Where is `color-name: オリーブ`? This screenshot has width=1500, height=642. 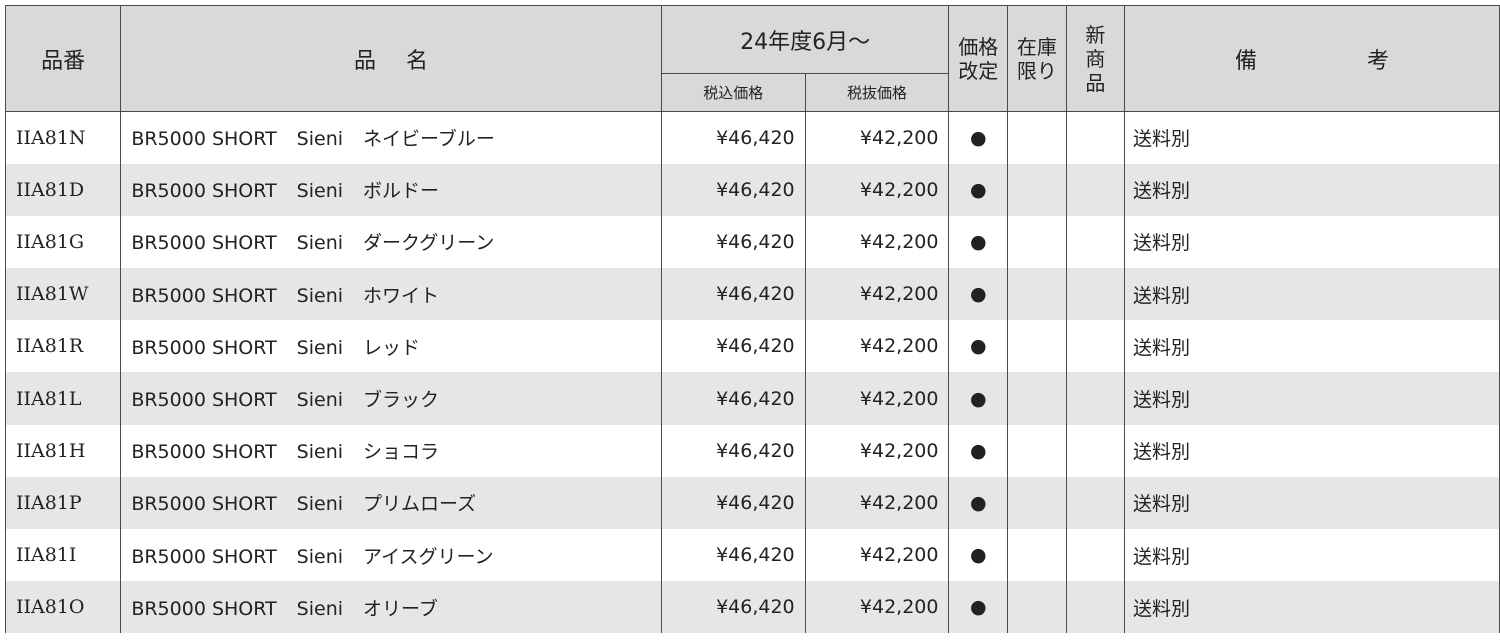
color-name: オリーブ is located at coordinates (400, 608).